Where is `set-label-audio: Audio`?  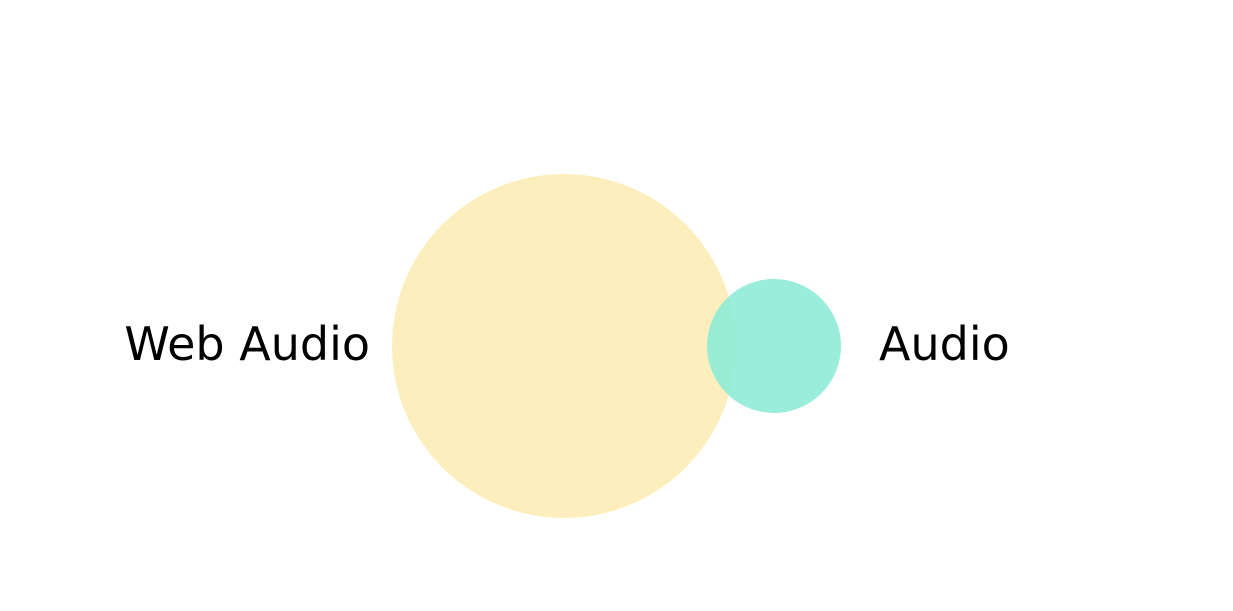
set-label-audio: Audio is located at coordinates (944, 344).